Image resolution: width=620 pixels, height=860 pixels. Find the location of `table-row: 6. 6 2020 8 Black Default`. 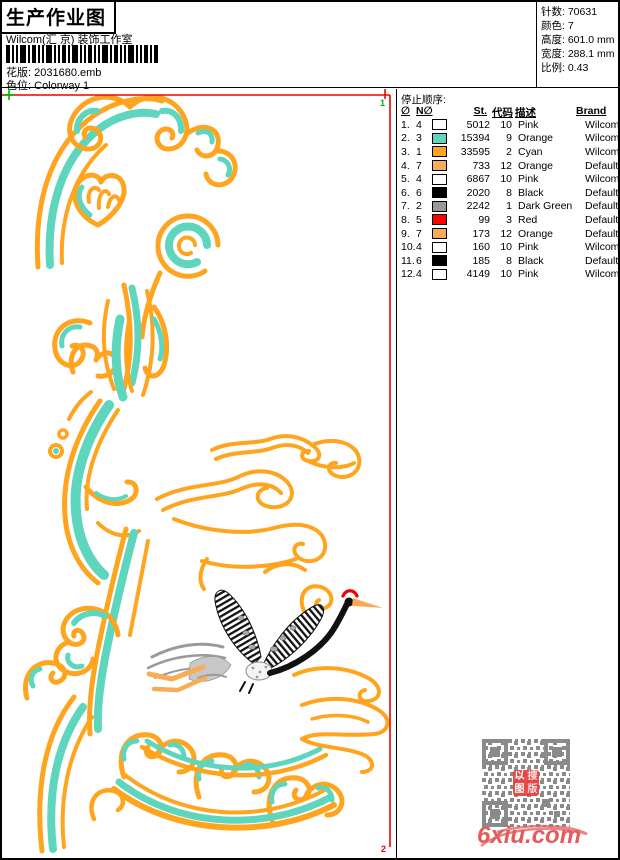

table-row: 6. 6 2020 8 Black Default is located at coordinates (510, 192).